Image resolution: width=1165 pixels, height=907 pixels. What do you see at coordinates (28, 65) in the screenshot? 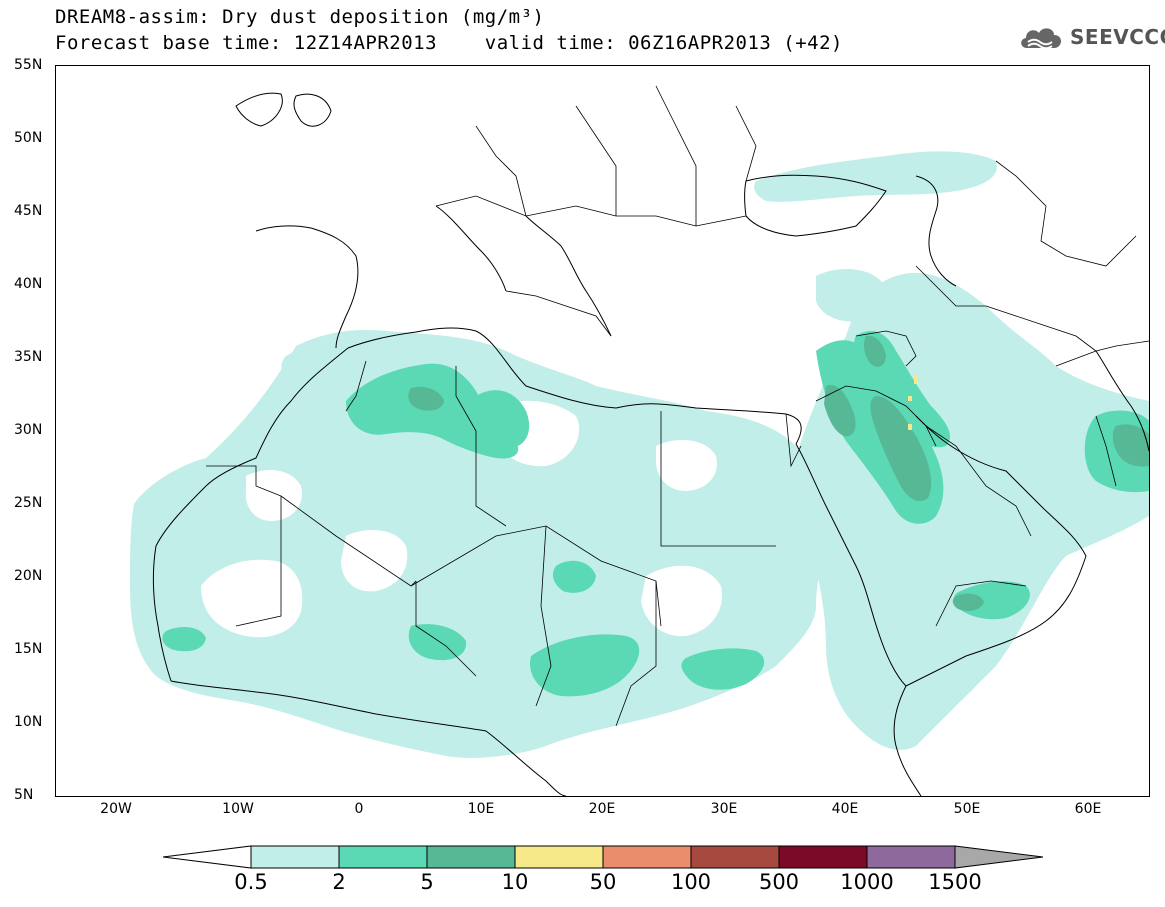
I see `lat-label-55n: 55N` at bounding box center [28, 65].